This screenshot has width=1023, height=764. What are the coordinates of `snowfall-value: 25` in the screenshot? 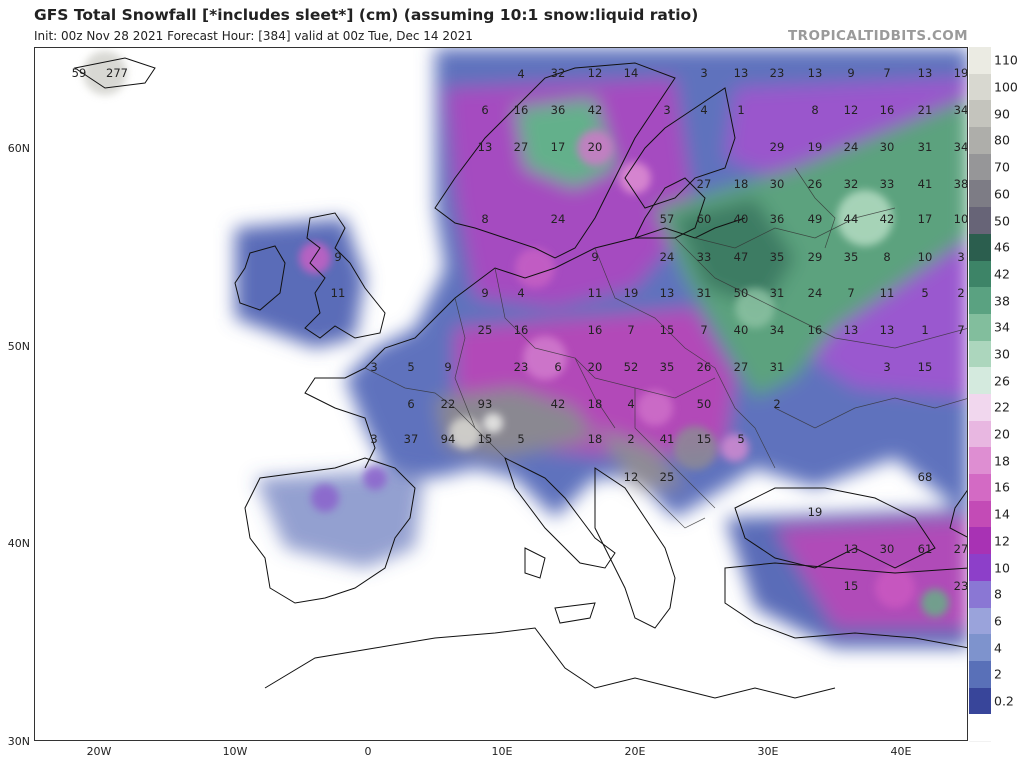 It's located at (485, 330).